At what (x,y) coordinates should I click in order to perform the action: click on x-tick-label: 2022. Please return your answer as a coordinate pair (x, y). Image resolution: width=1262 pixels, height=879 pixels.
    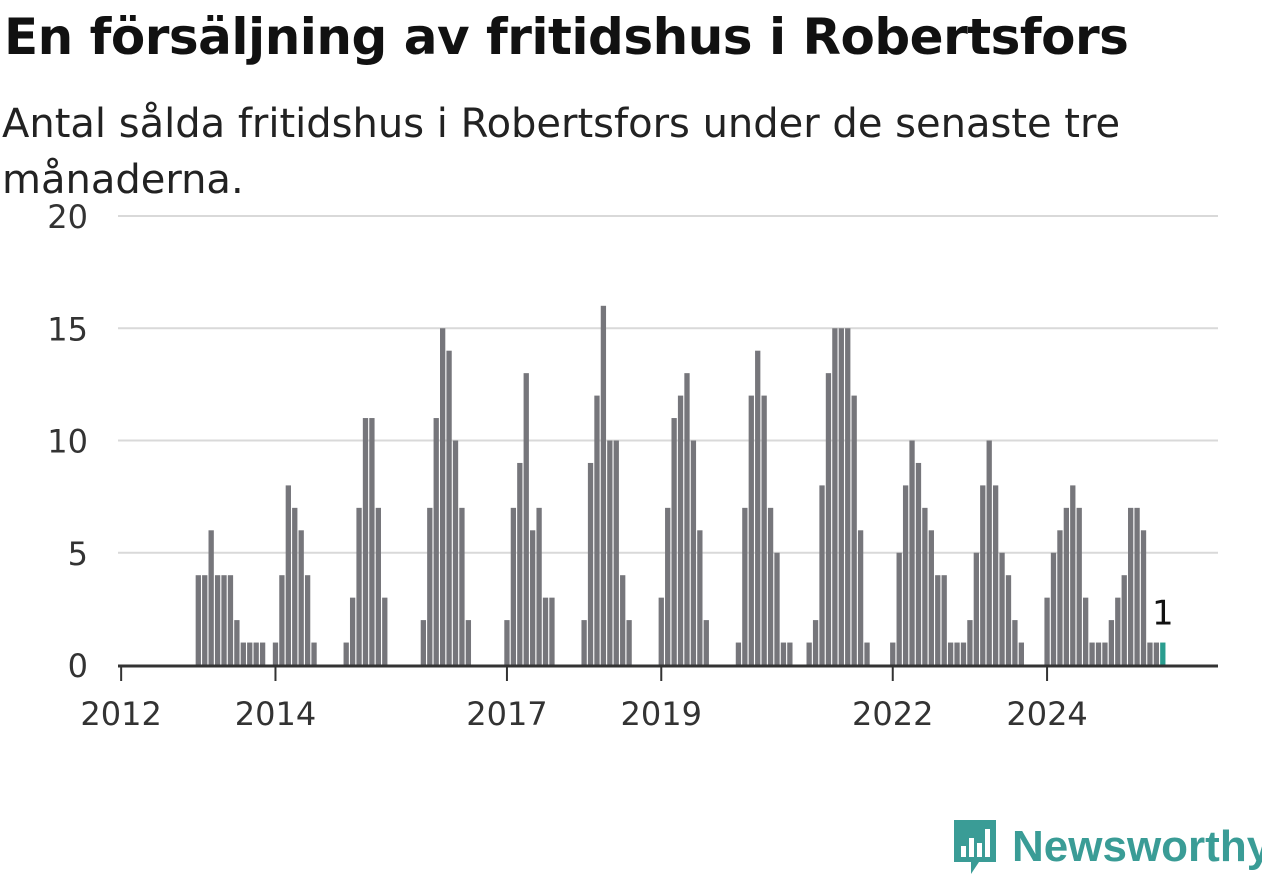
    Looking at the image, I should click on (892, 714).